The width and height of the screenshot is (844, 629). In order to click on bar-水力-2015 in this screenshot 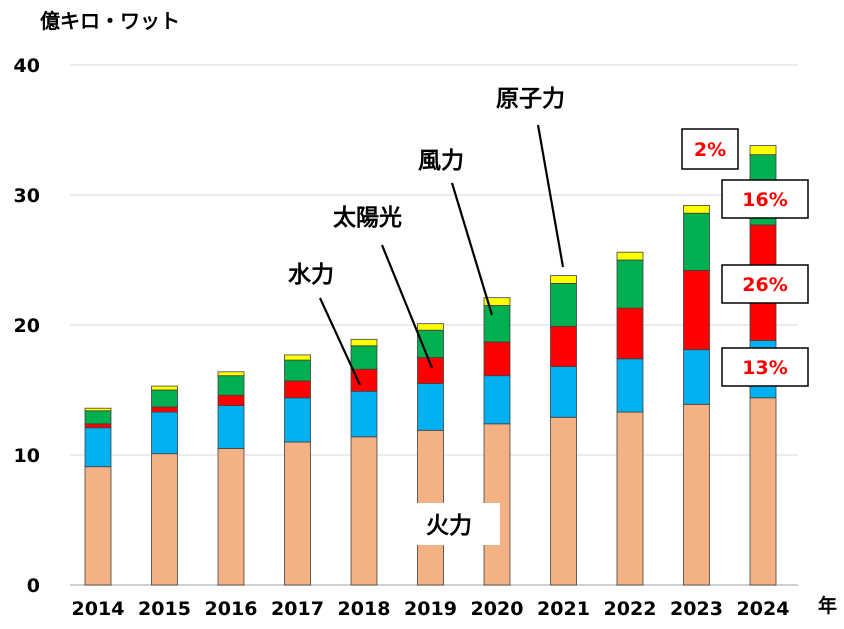, I will do `click(164, 433)`.